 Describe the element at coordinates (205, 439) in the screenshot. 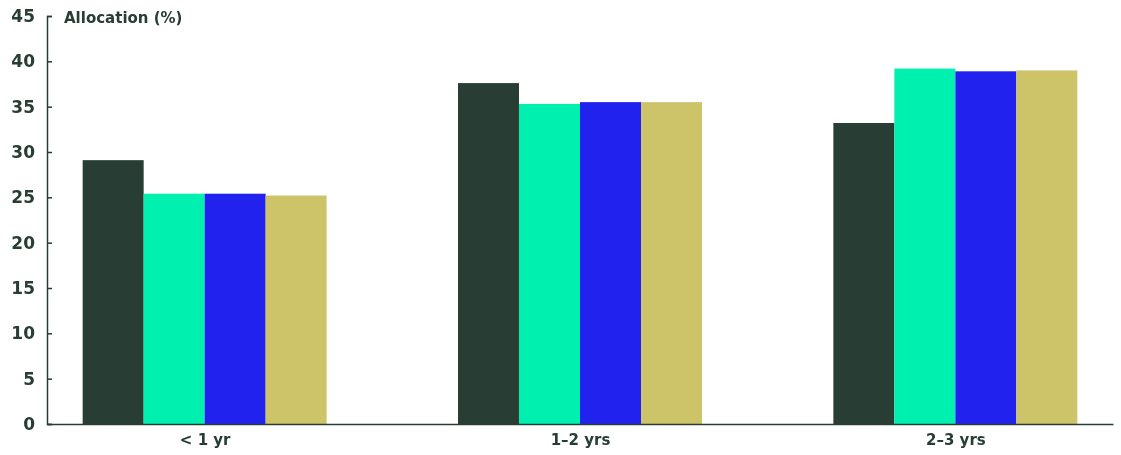

I see `x-tick-label: < 1 yr` at that location.